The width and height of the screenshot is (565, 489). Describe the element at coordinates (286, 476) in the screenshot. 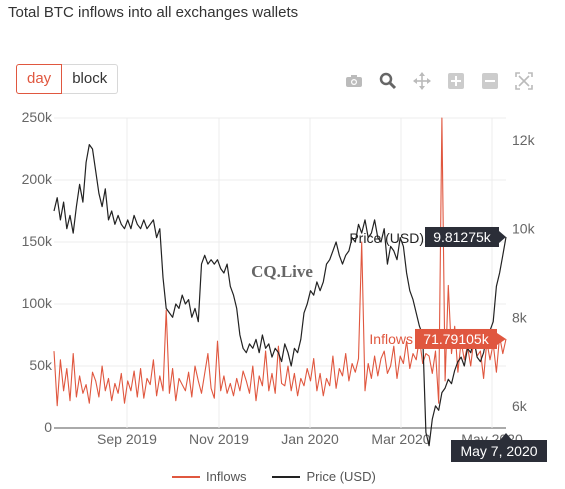

I see `legend-swatch-price` at that location.